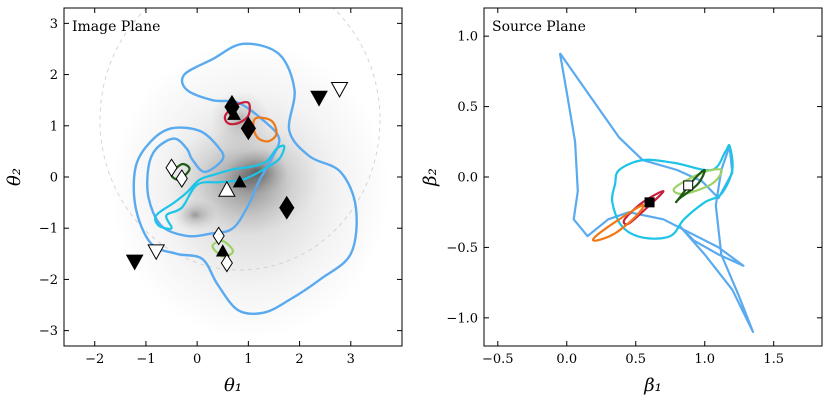 Image resolution: width=830 pixels, height=404 pixels. Describe the element at coordinates (467, 107) in the screenshot. I see `y-tick-label: 0.5` at that location.